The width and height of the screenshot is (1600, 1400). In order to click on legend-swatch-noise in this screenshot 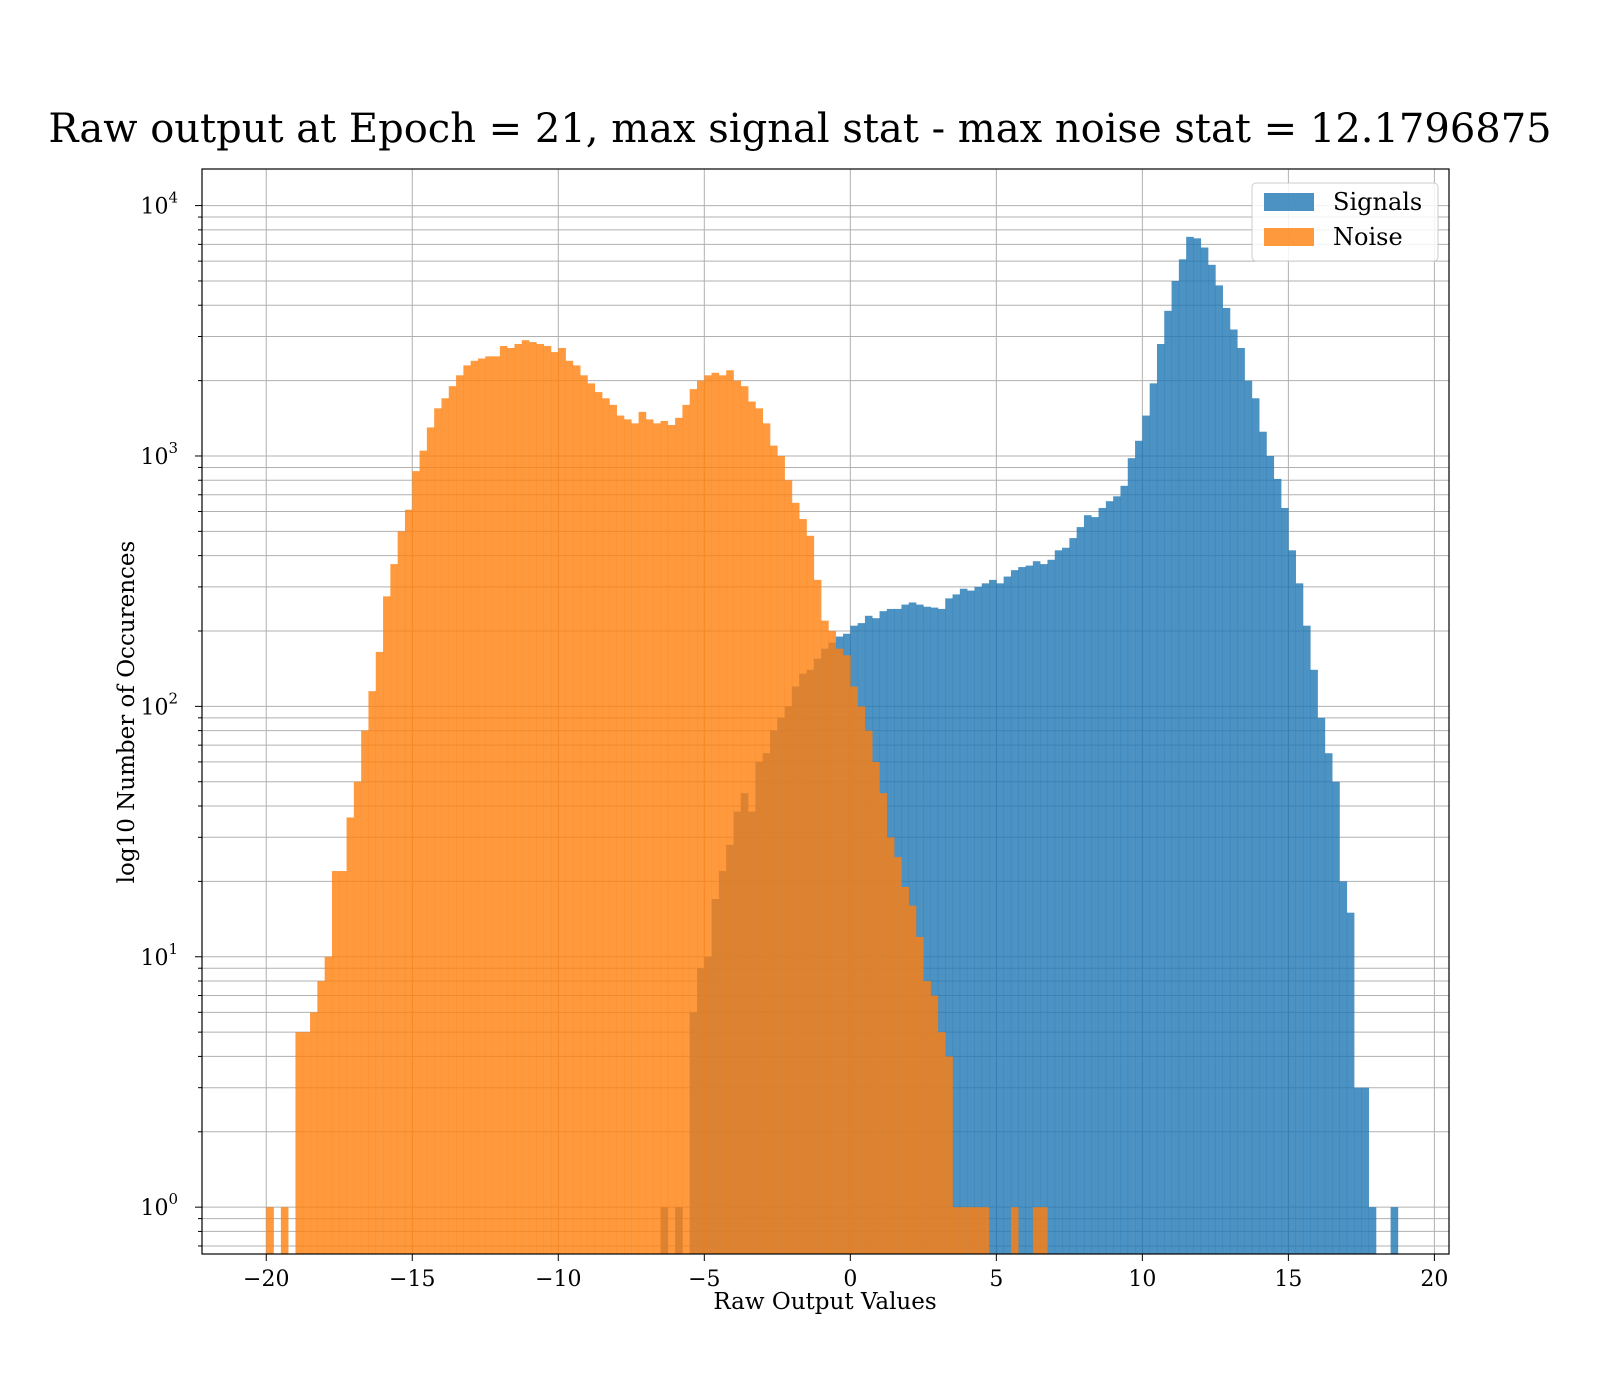, I will do `click(1289, 237)`.